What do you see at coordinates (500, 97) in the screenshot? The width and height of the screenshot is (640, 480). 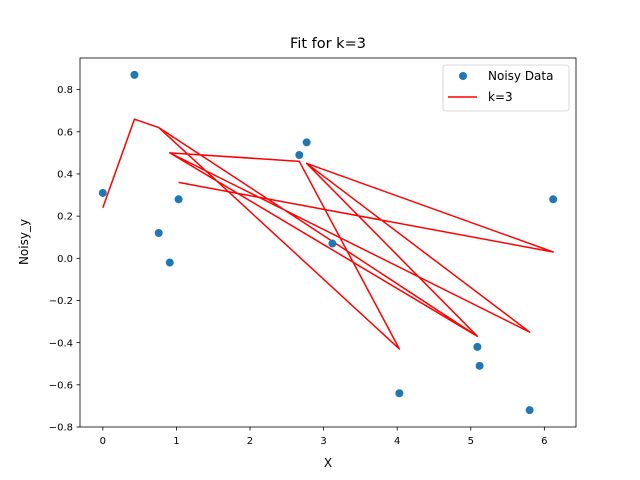 I see `legend-label-1: k=3` at bounding box center [500, 97].